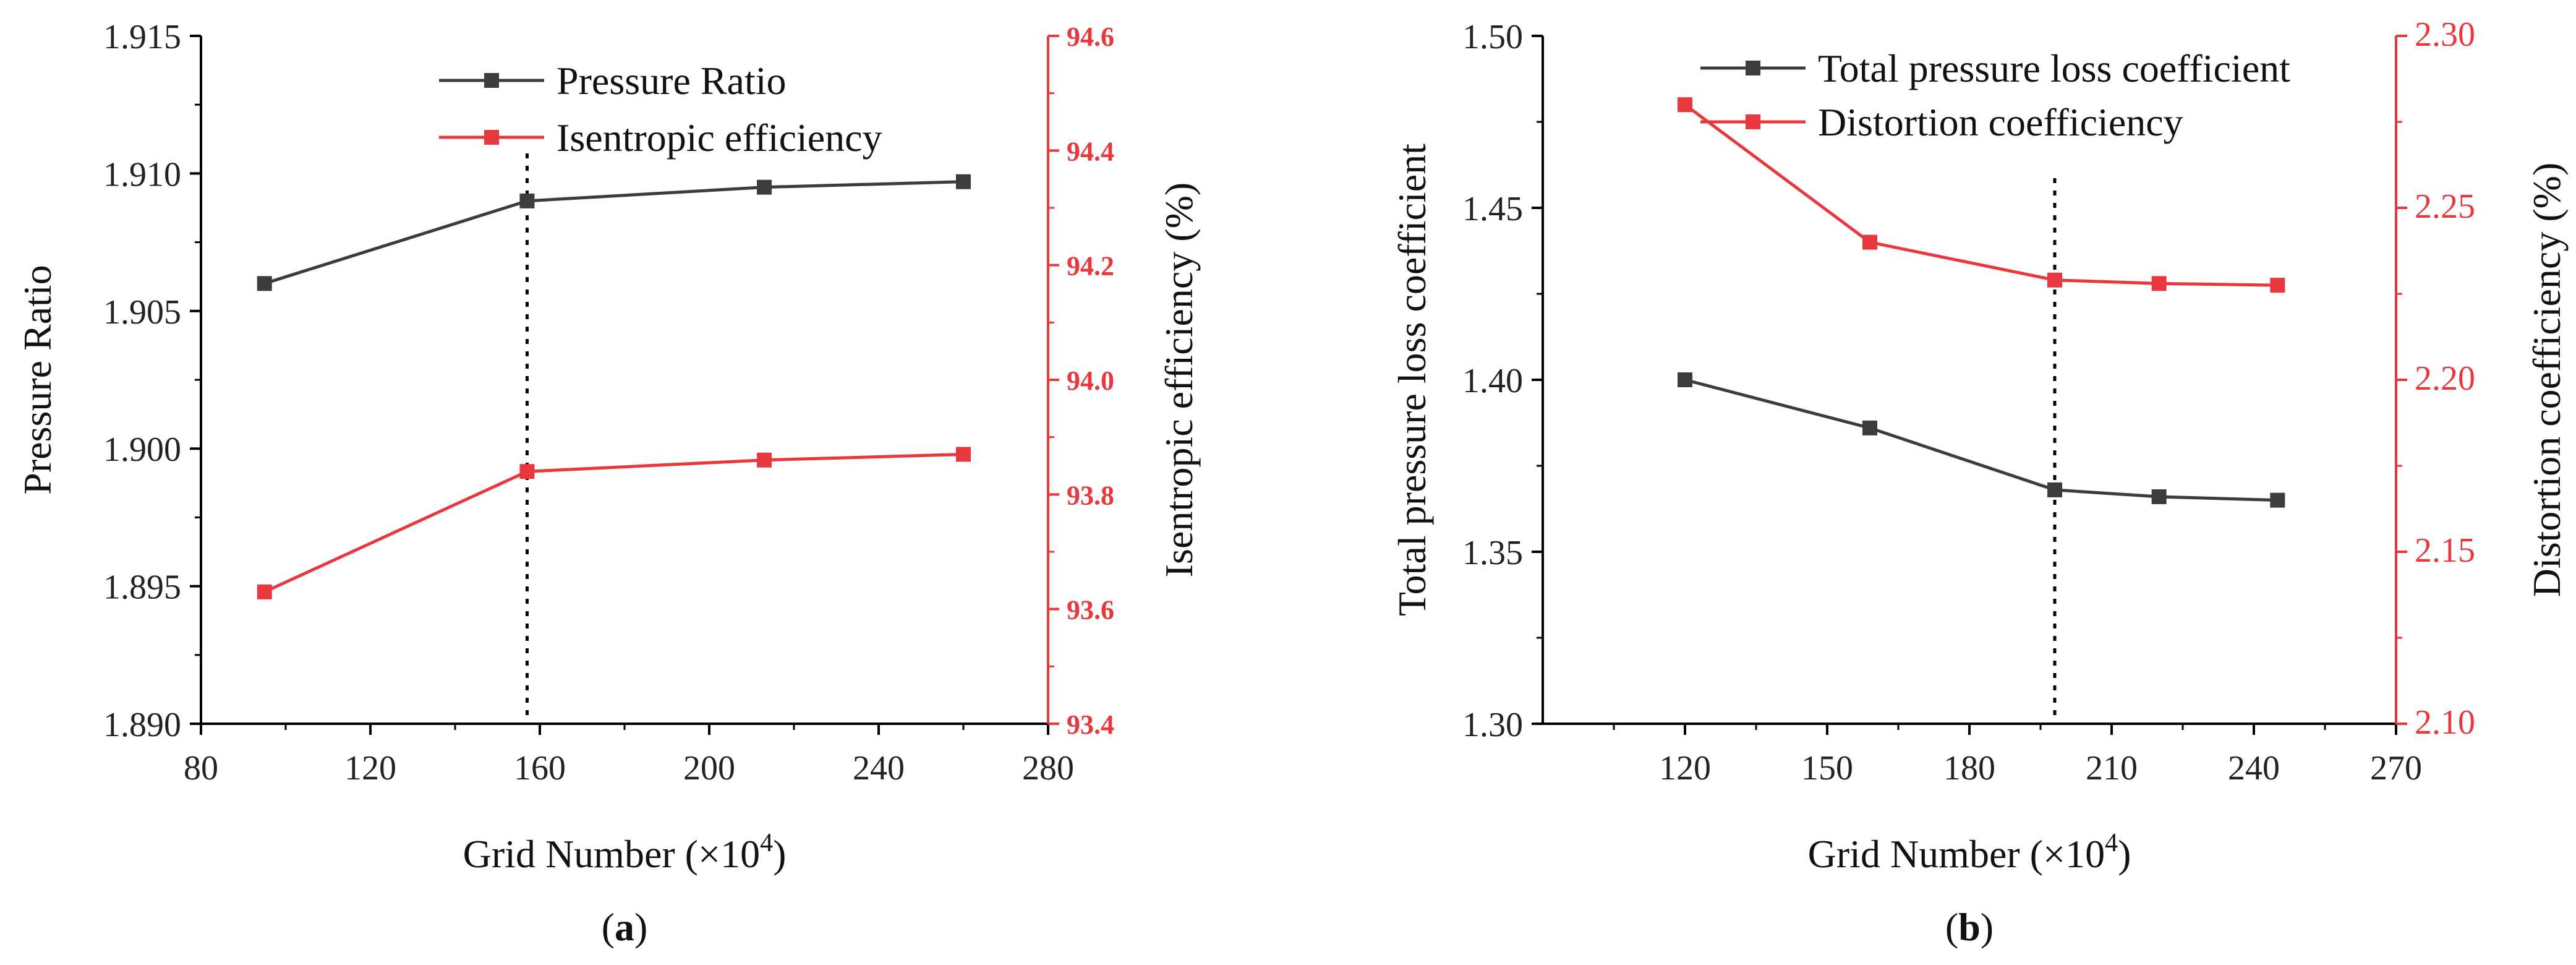  What do you see at coordinates (2547, 381) in the screenshot?
I see `y-right-axis-title: Distortion coefficiency (%)` at bounding box center [2547, 381].